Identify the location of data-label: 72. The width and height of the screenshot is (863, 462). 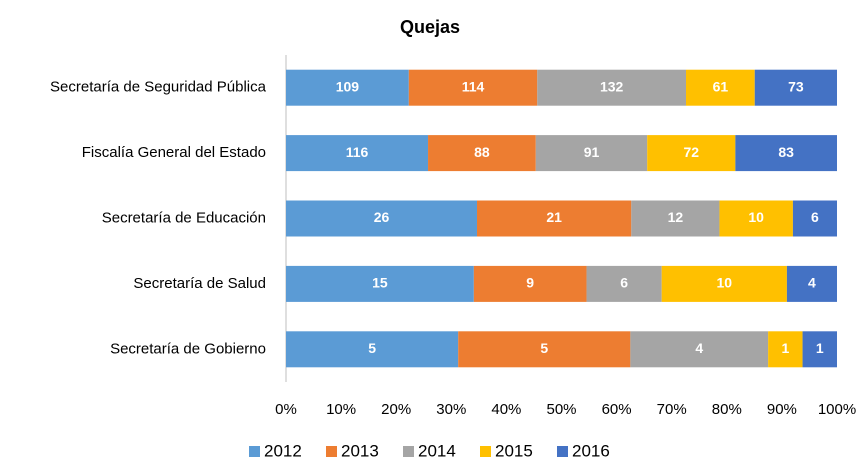
(692, 152).